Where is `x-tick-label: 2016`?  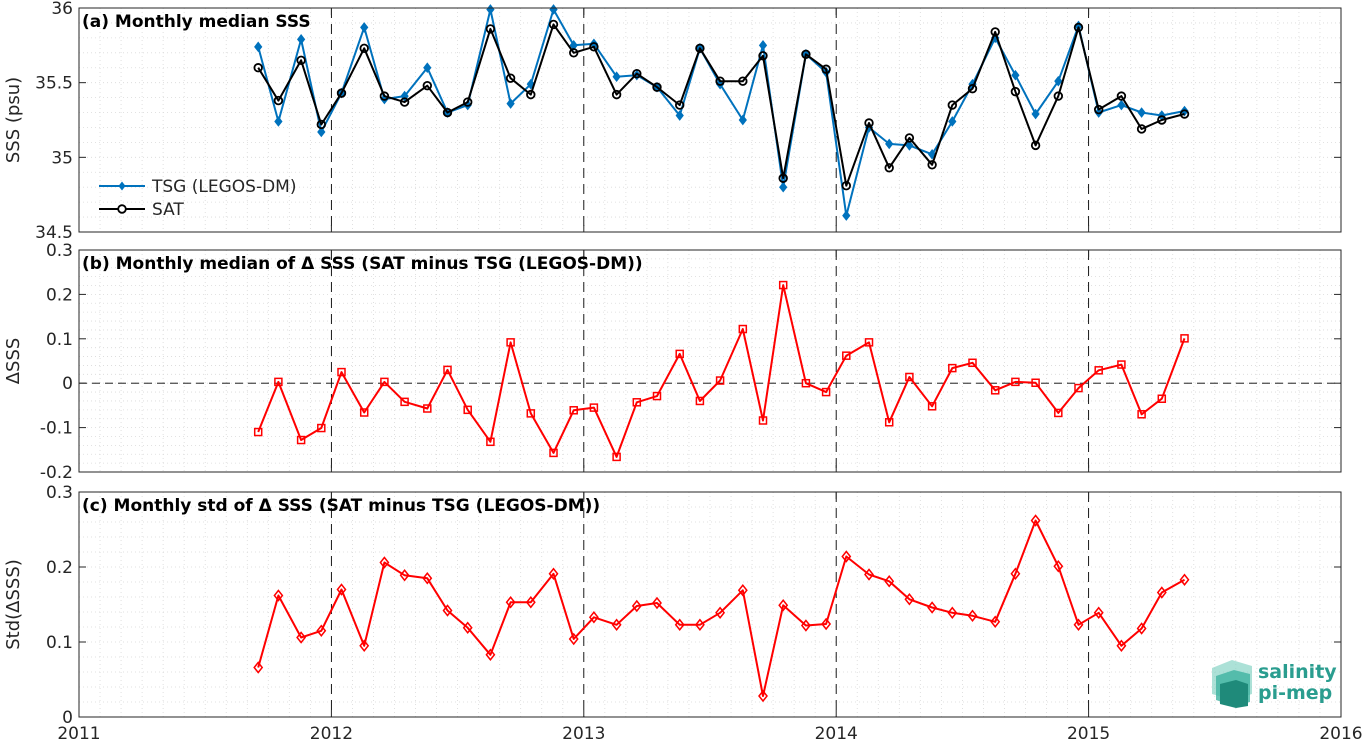
x-tick-label: 2016 is located at coordinates (1340, 734).